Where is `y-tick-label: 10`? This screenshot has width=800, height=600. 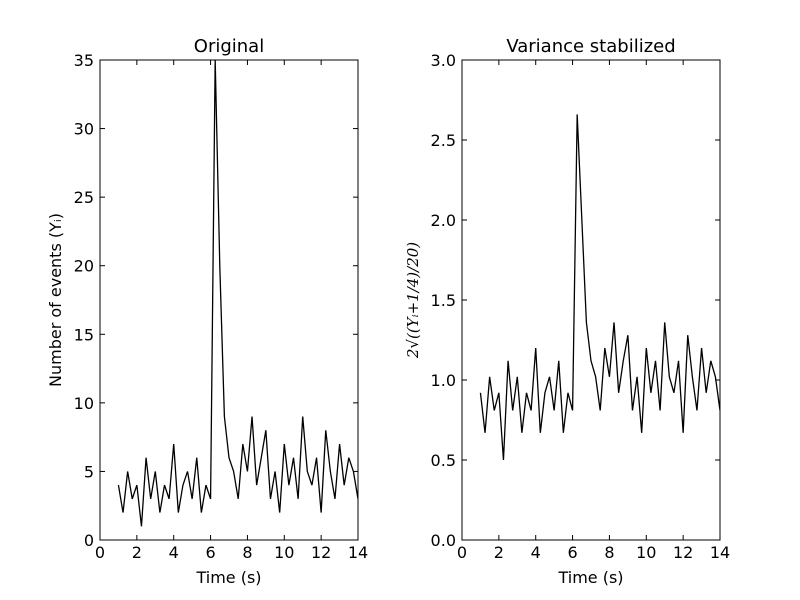 y-tick-label: 10 is located at coordinates (84, 403).